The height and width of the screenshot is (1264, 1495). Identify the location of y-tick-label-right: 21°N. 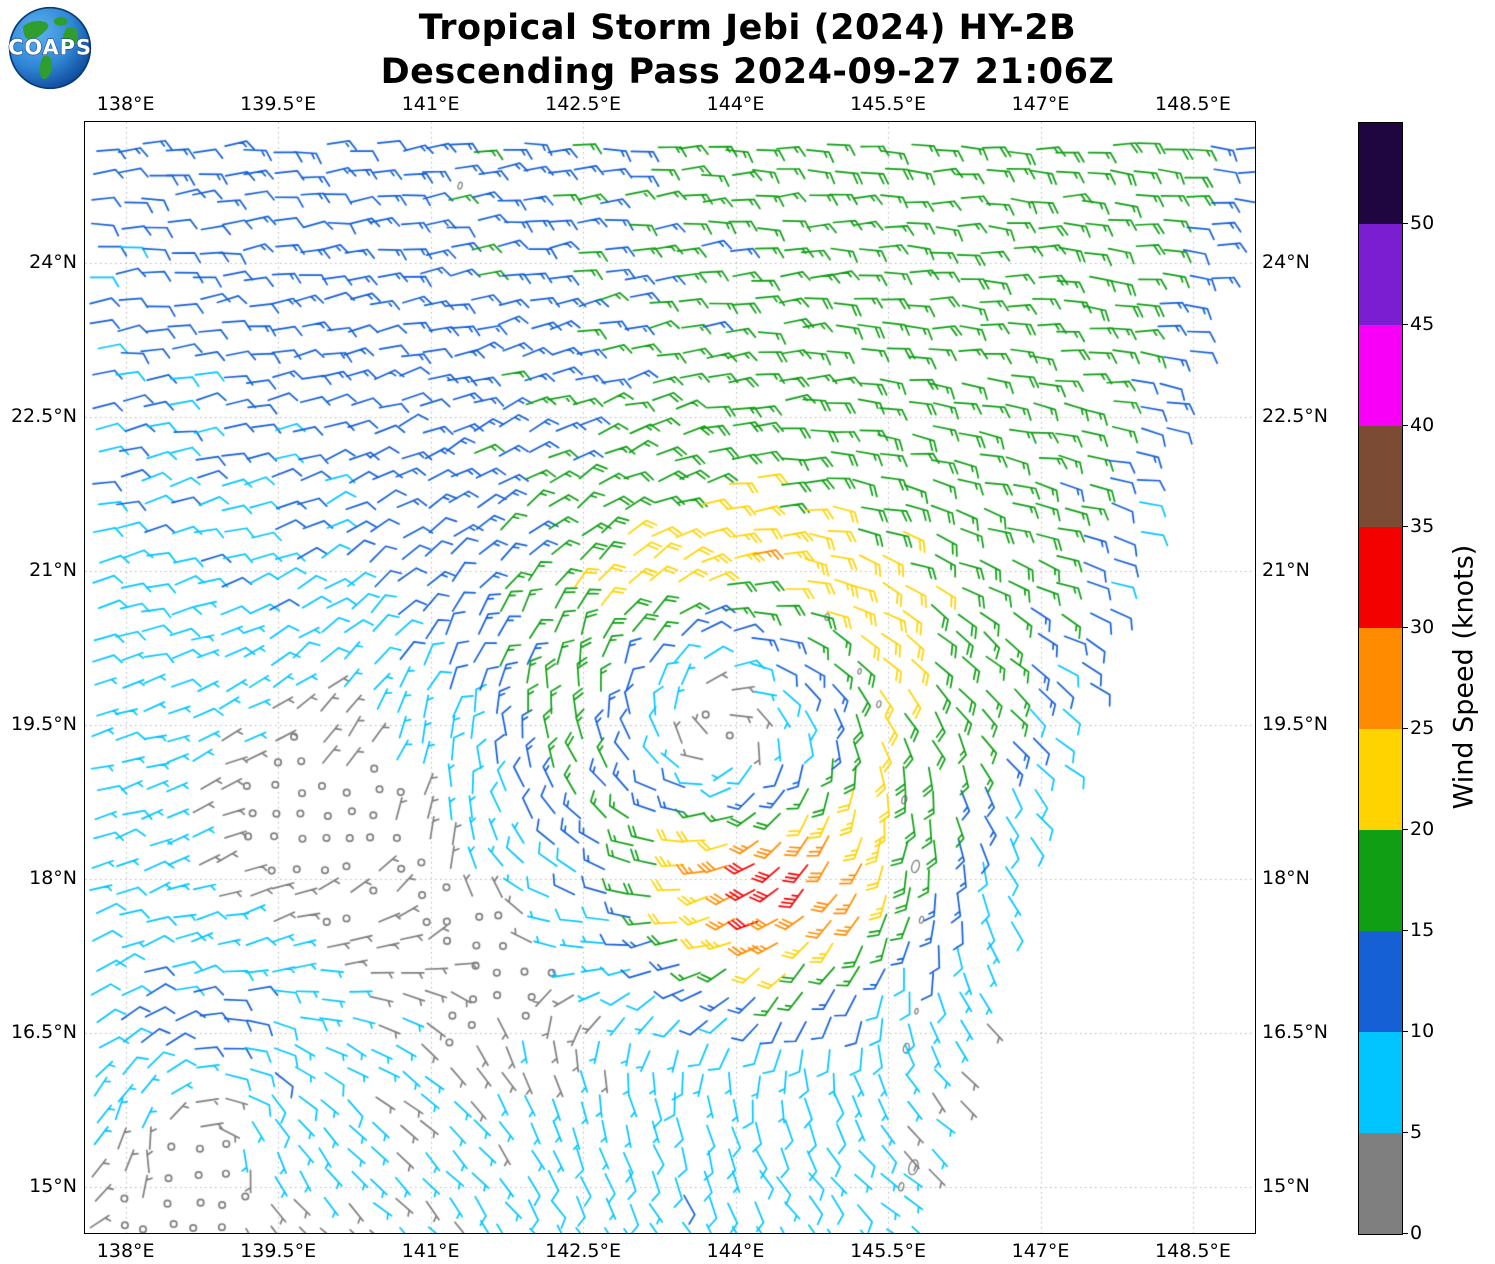
(1286, 569).